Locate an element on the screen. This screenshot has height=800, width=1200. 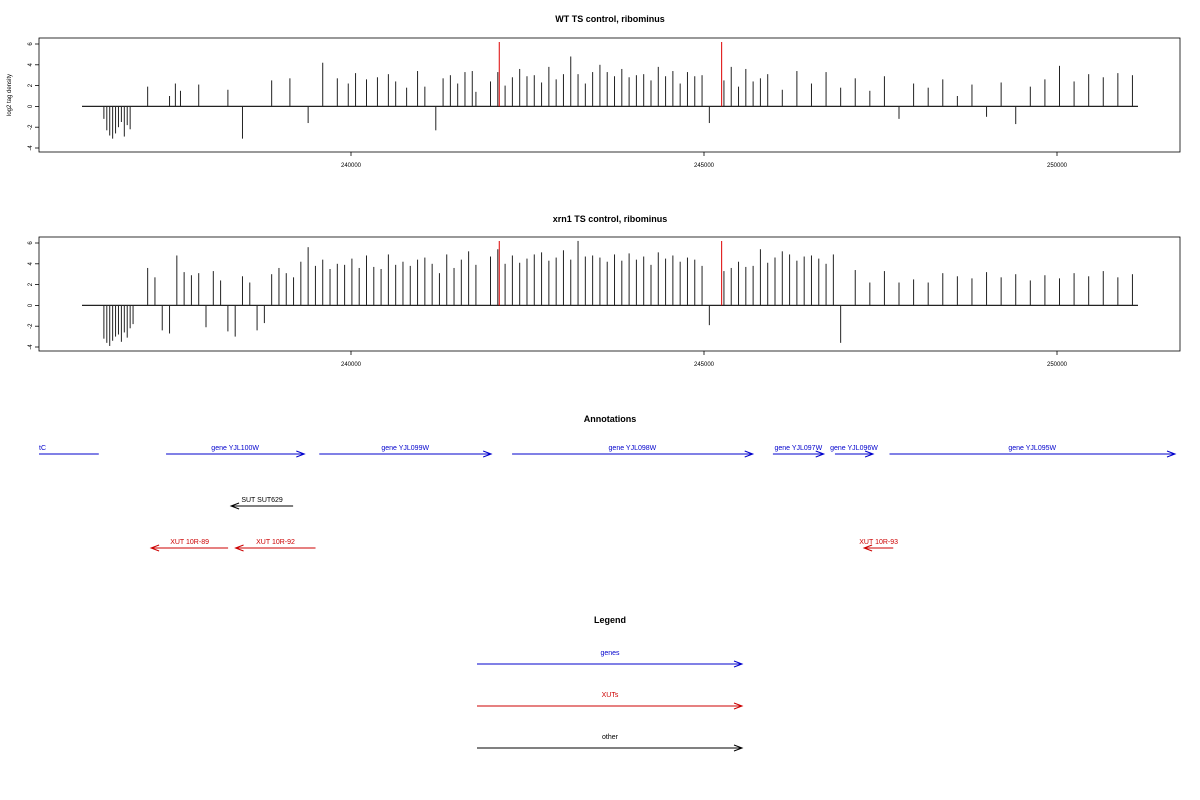
xrn1-x-axis: 240000 245000 250000 is located at coordinates (704, 359).